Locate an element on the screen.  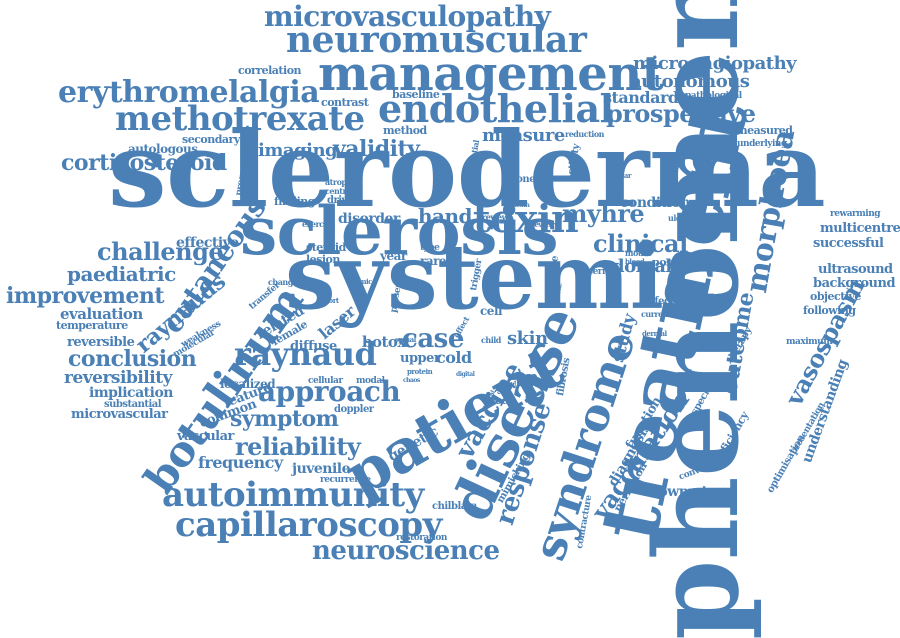
word-cell: cell is located at coordinates (491, 311).